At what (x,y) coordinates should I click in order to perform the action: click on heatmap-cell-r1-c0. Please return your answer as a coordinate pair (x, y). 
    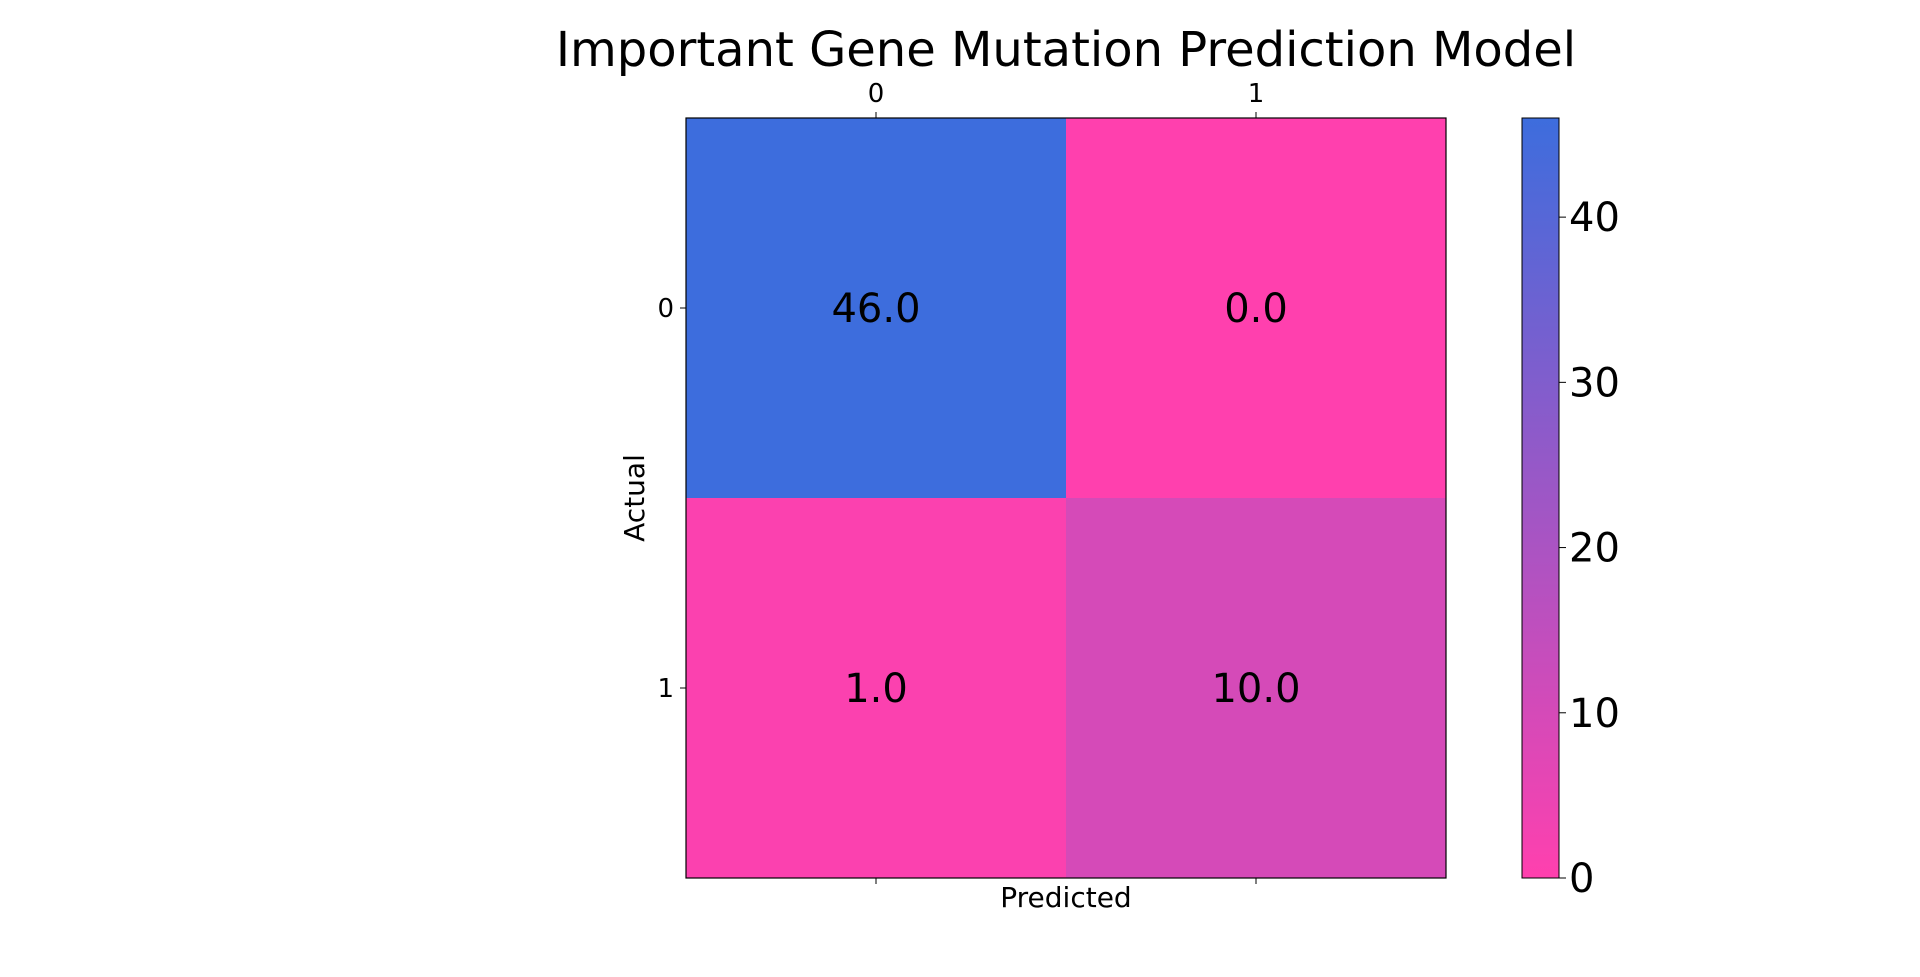
    Looking at the image, I should click on (876, 688).